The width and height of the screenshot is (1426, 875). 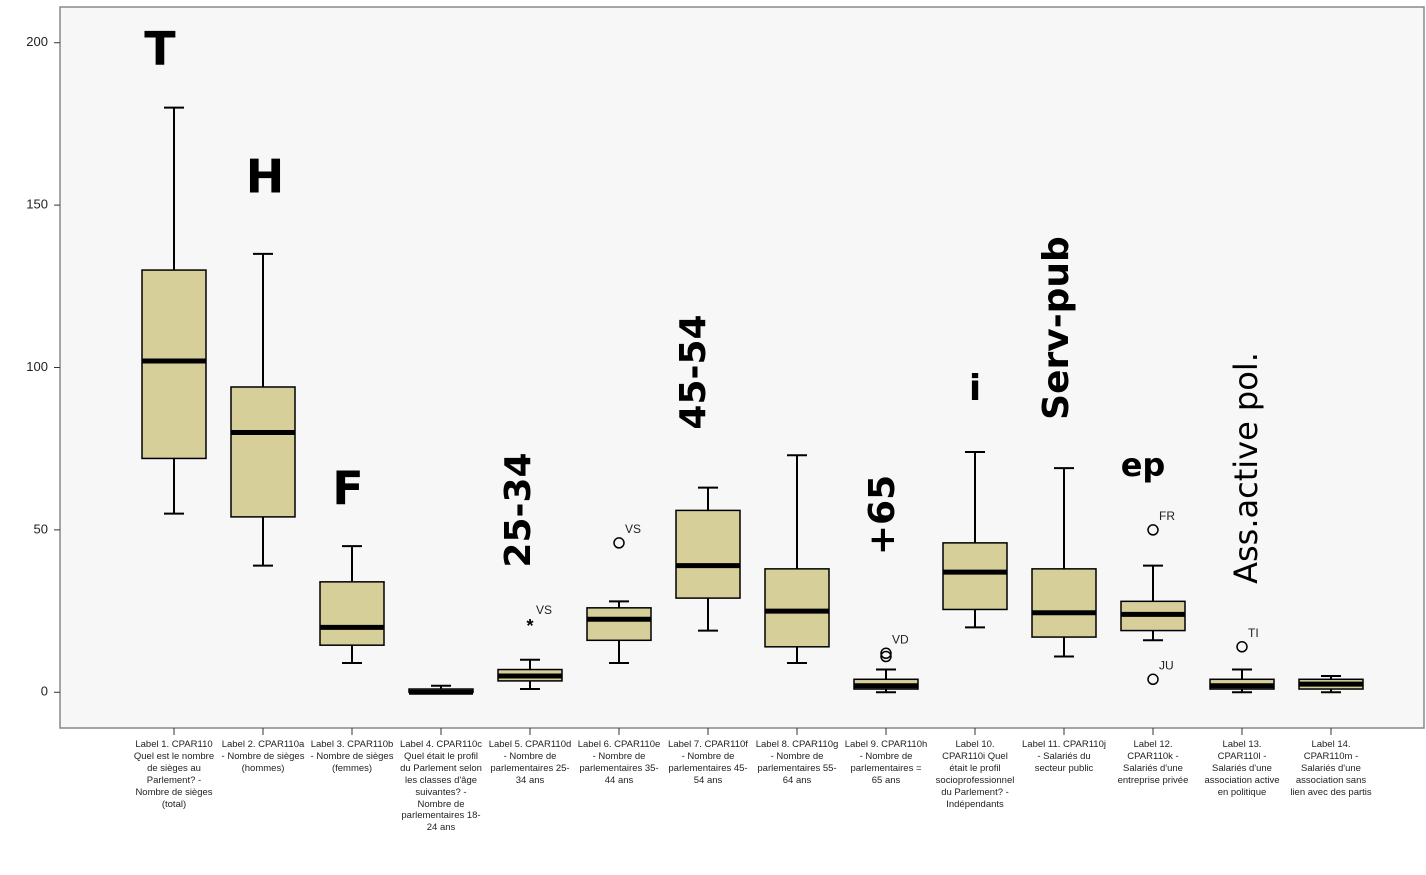 I want to click on annotation: ep, so click(x=1143, y=465).